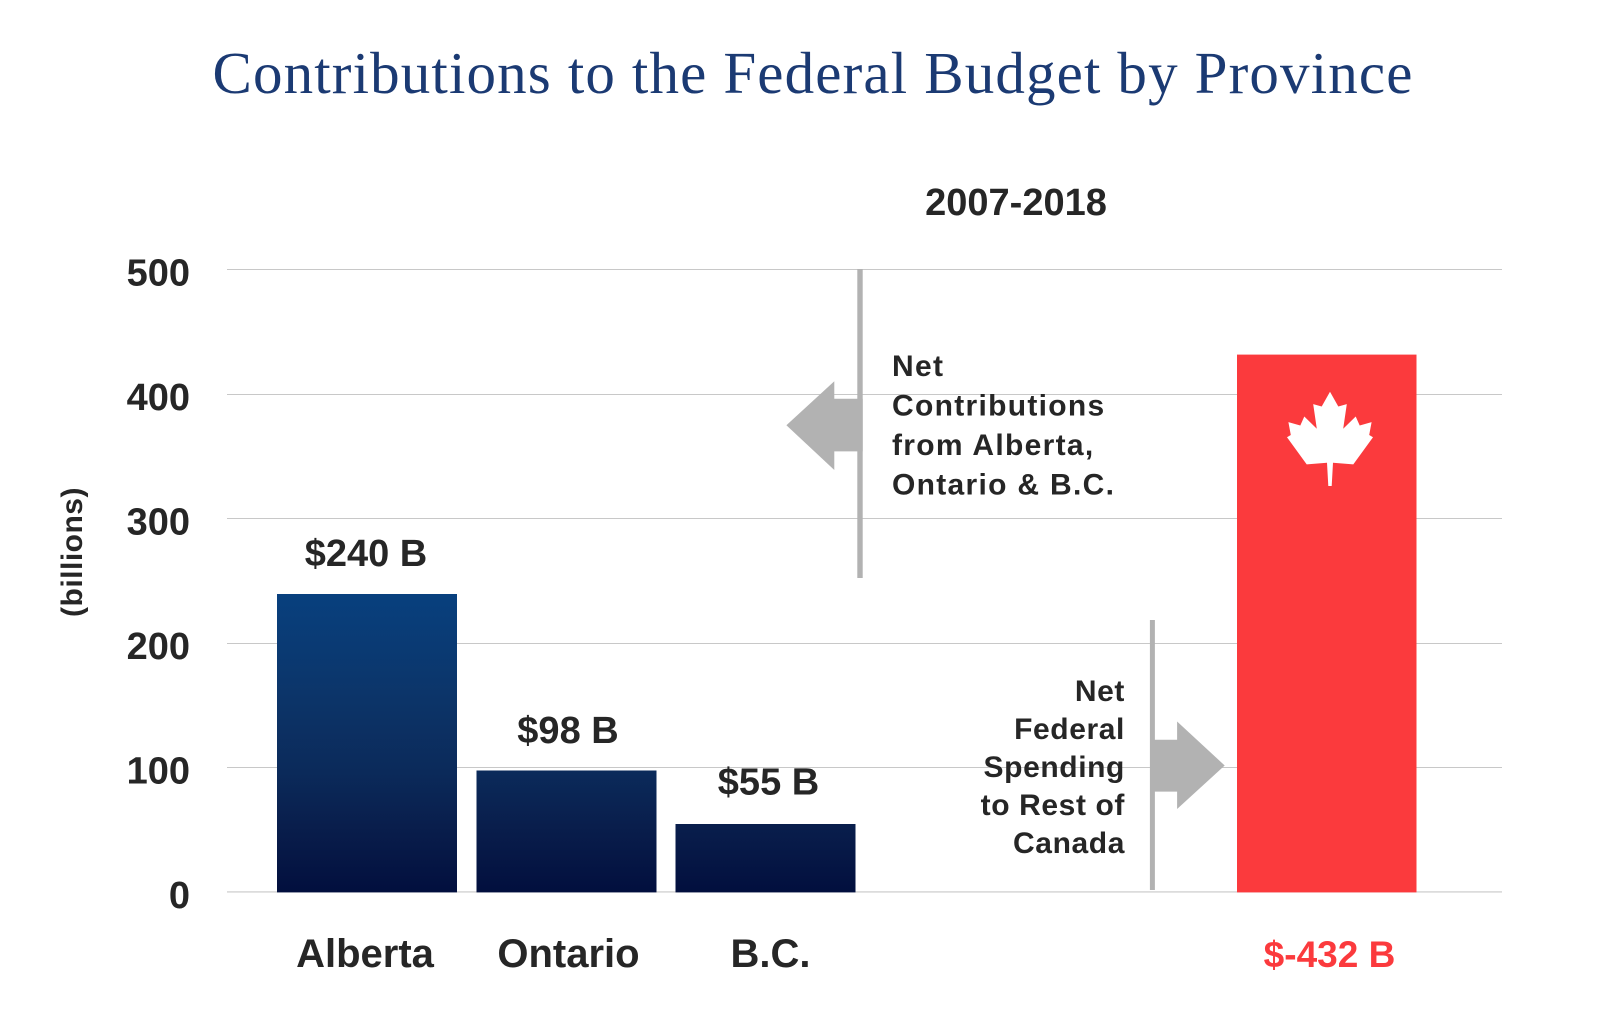 The height and width of the screenshot is (1034, 1600). I want to click on svg-text: Alberta, so click(365, 954).